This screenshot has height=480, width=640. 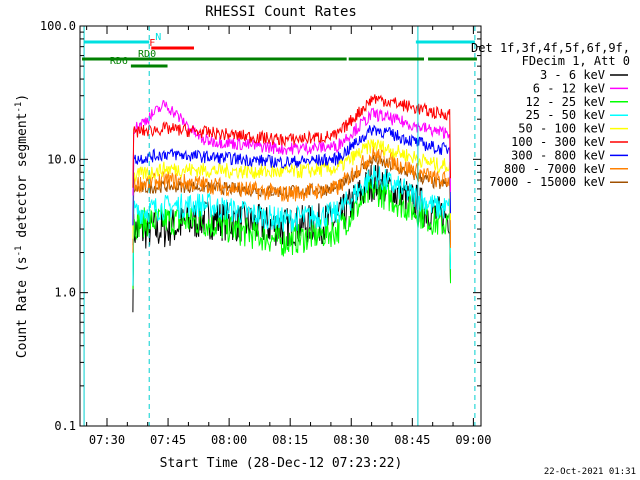 I want to click on legend-entry-label: 12 - 25 keV, so click(x=565, y=102).